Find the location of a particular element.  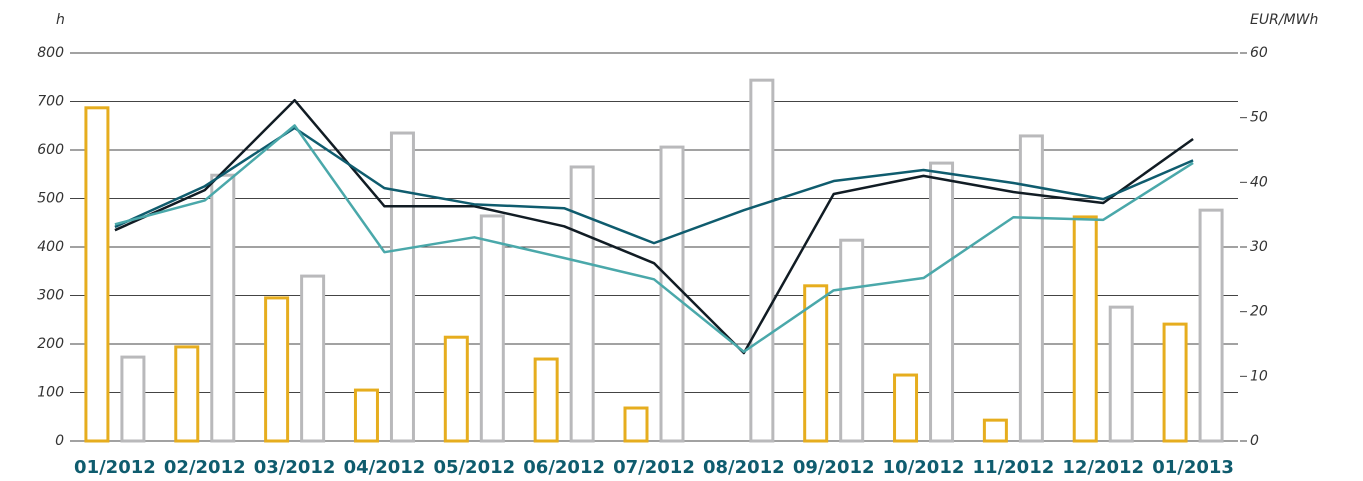

y-axis-label: h is located at coordinates (60, 20).